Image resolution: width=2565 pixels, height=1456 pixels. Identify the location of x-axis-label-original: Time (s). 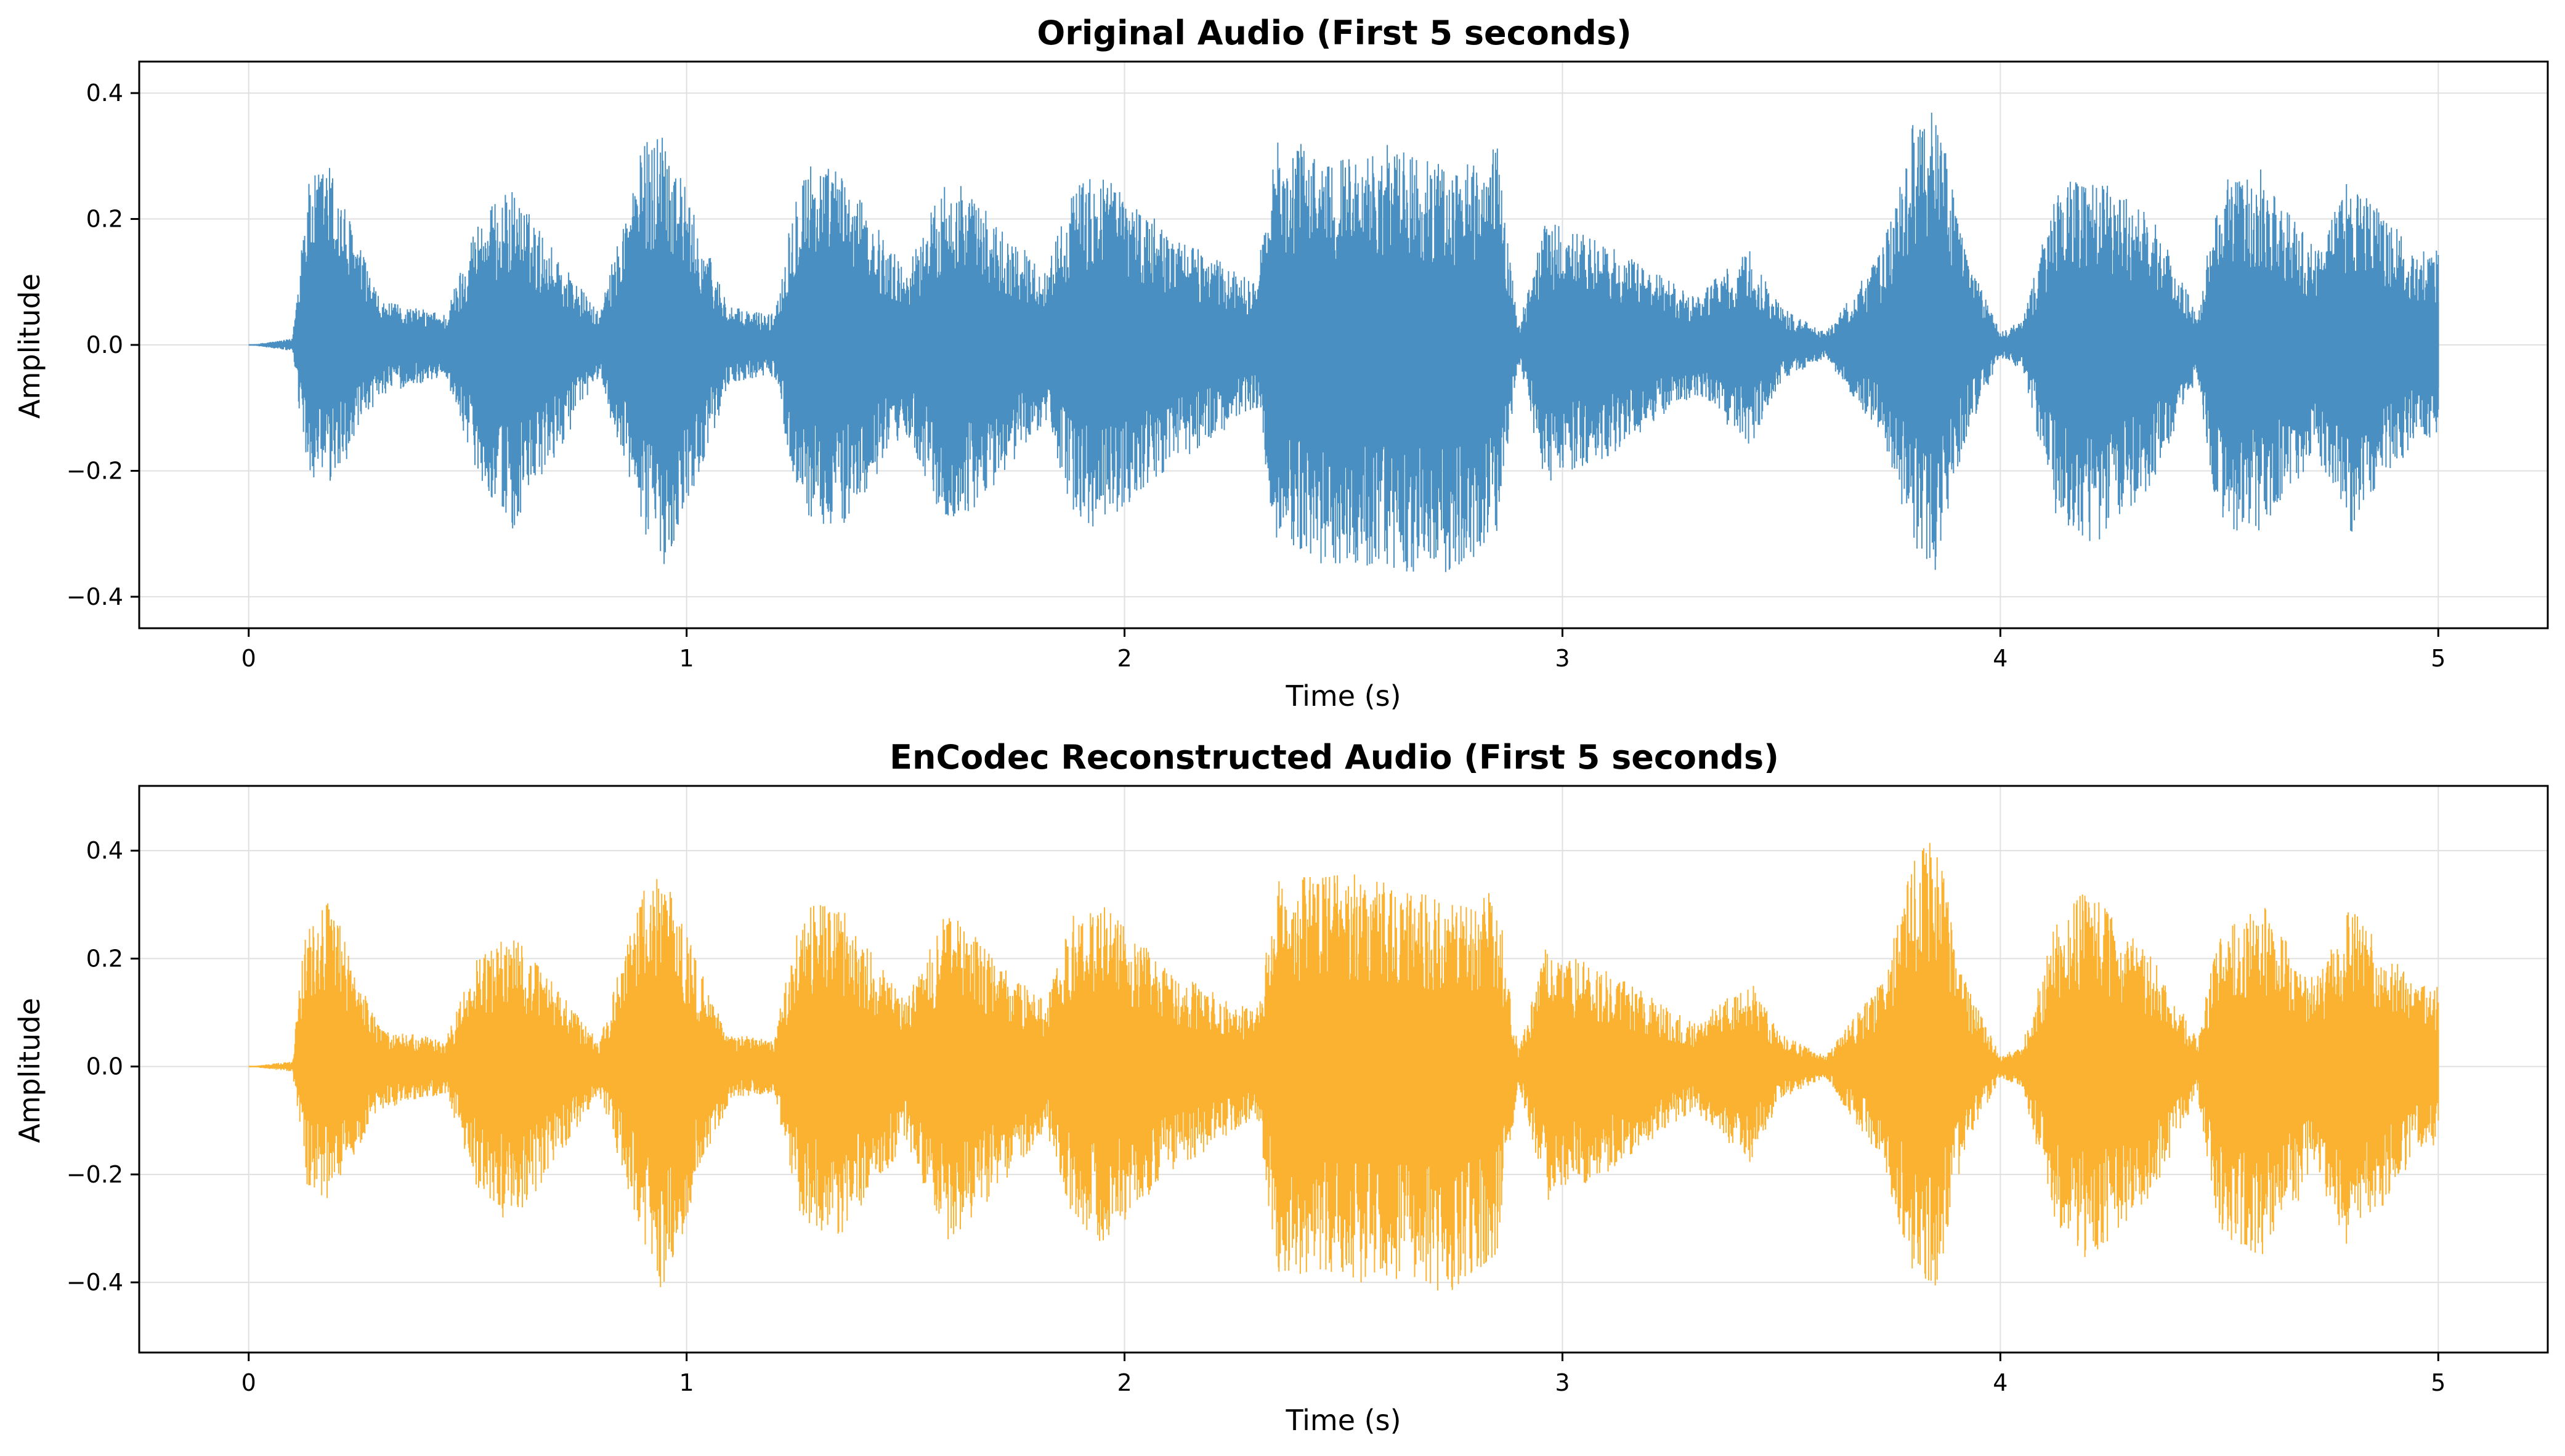
(1343, 696).